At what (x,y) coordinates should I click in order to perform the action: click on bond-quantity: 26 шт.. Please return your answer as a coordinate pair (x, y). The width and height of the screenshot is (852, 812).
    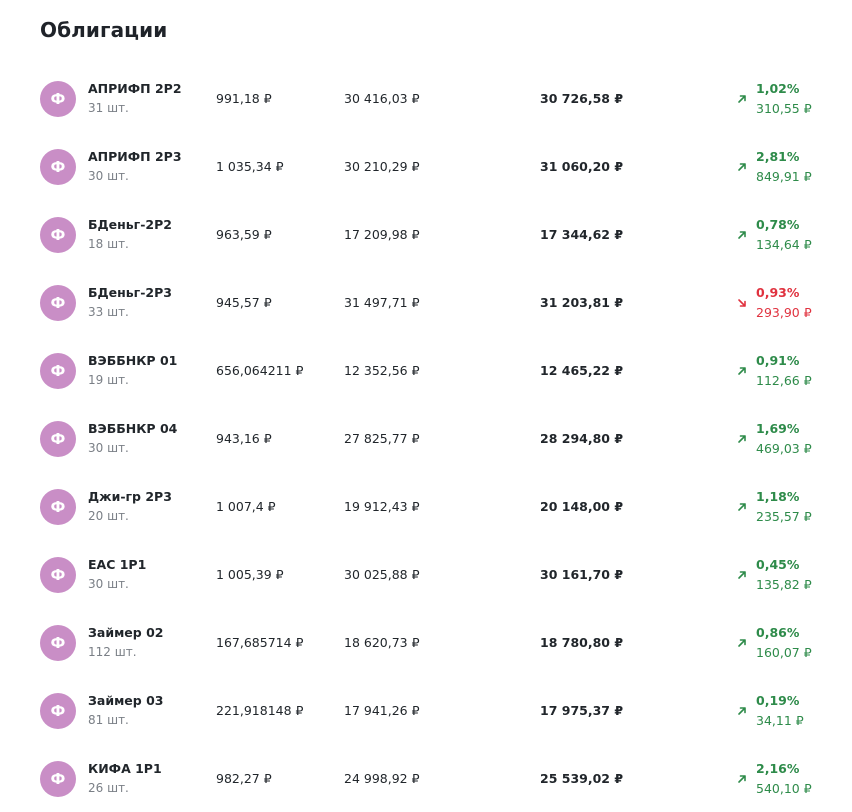
    Looking at the image, I should click on (108, 788).